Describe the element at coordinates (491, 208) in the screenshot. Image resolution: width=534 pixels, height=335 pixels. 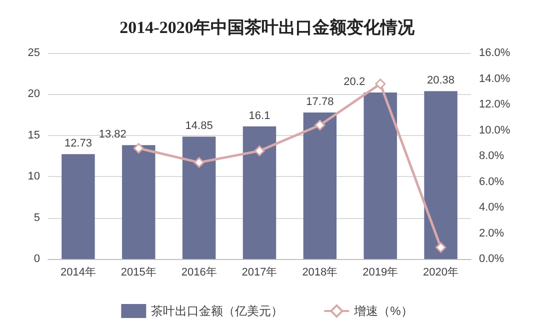
I see `y2-tick-label: 4.0%` at that location.